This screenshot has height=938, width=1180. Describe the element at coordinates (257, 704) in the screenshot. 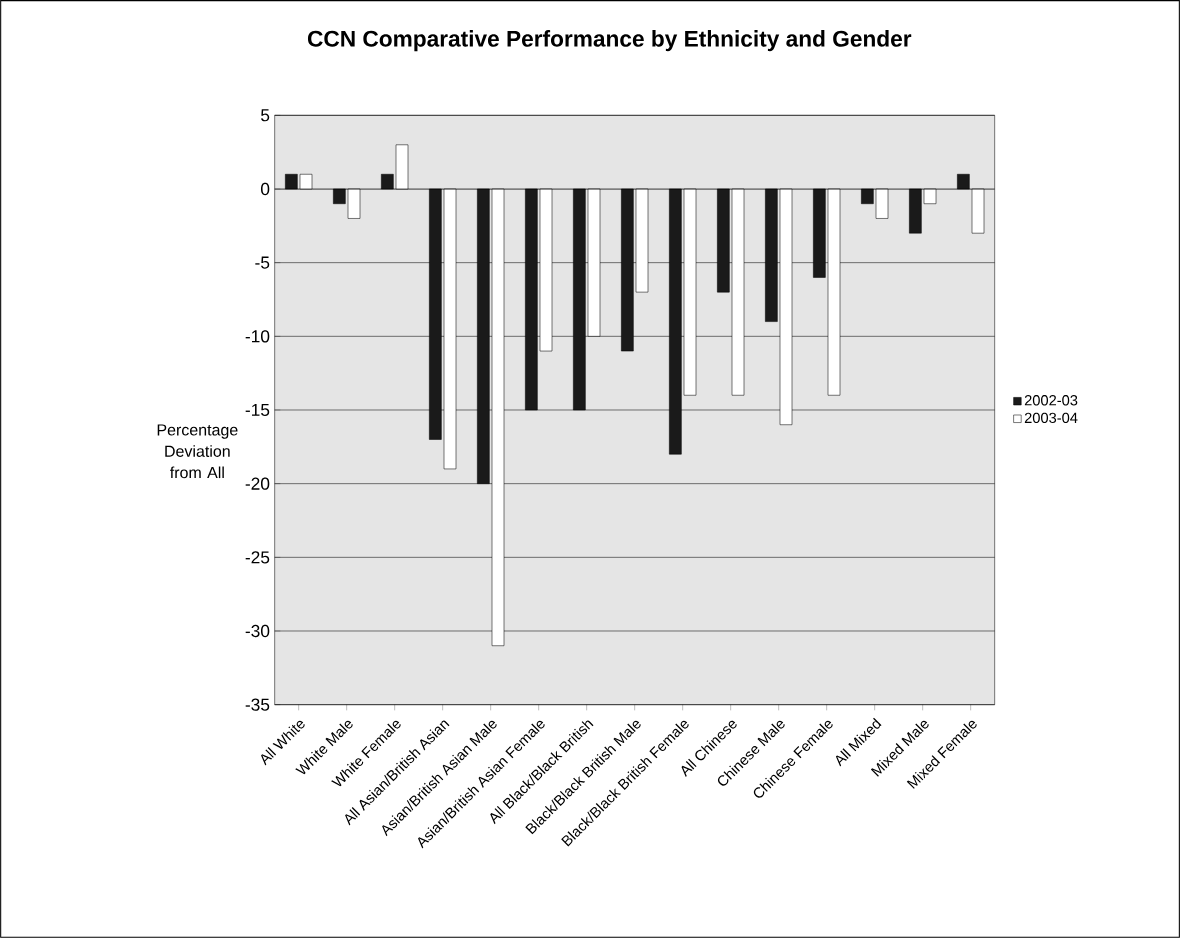

I see `y-tick-label: -35` at that location.